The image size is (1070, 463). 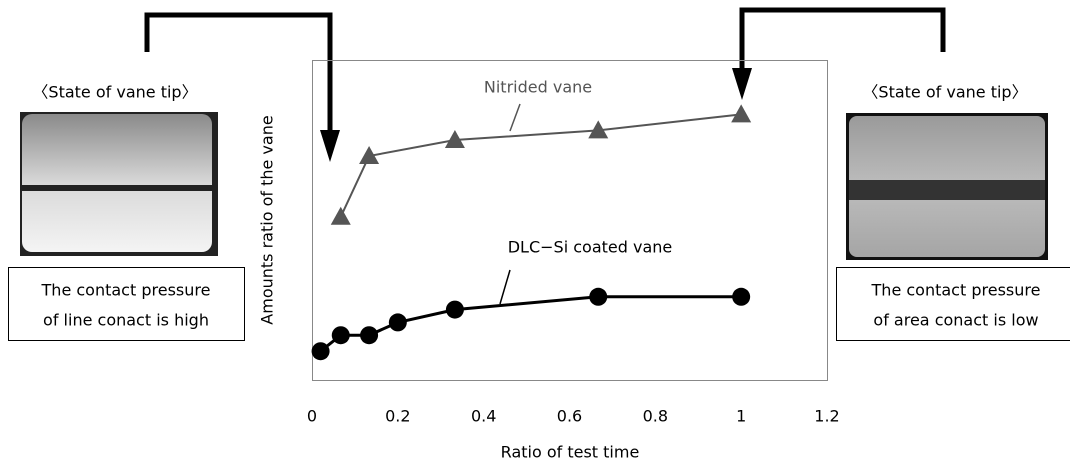 I want to click on x-axis-label: Ratio of test time, so click(x=570, y=452).